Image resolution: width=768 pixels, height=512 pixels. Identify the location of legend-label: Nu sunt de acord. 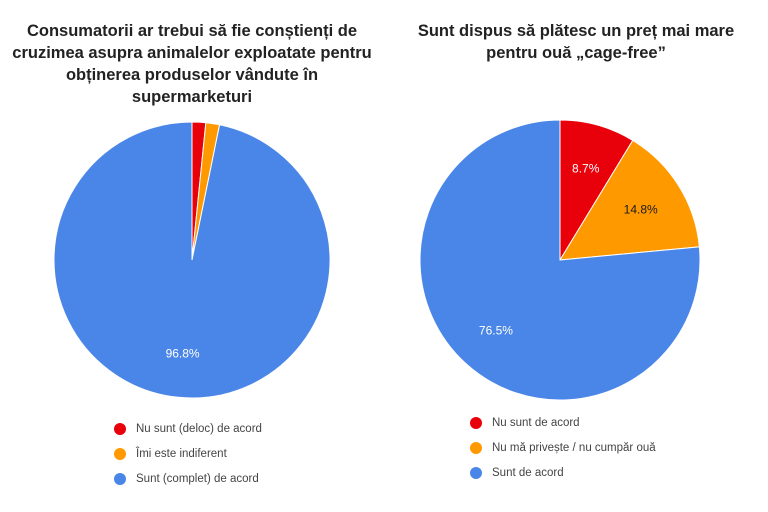
(536, 422).